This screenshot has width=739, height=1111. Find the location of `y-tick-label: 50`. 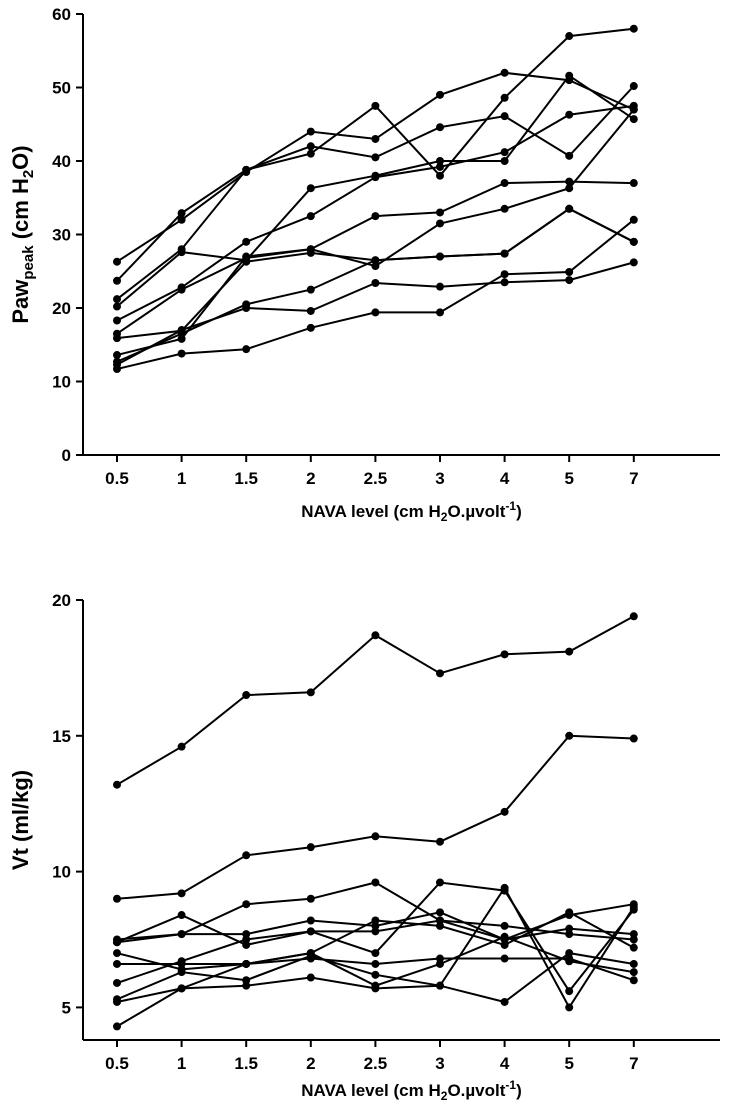

y-tick-label: 50 is located at coordinates (61, 88).